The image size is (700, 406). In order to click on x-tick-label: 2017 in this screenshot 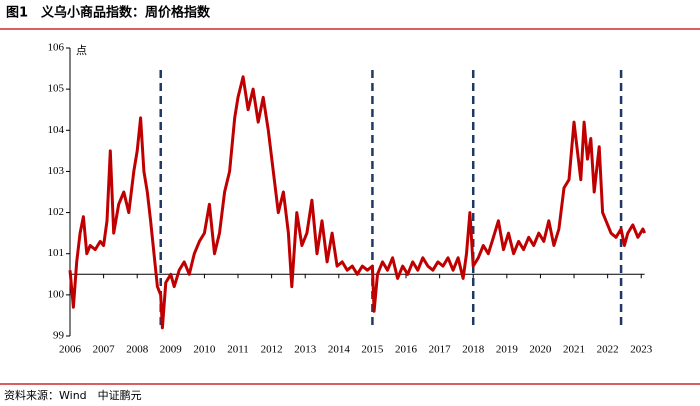, I will do `click(440, 350)`.